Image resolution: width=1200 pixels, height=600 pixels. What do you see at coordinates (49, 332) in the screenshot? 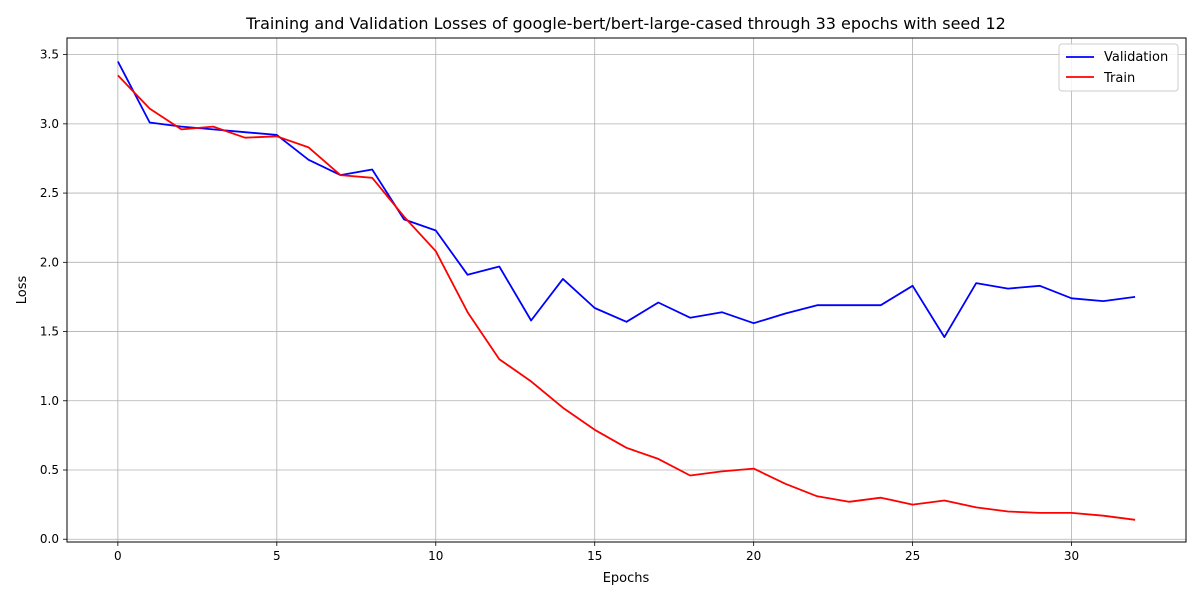
I see `y-tick-label: 1.5` at bounding box center [49, 332].